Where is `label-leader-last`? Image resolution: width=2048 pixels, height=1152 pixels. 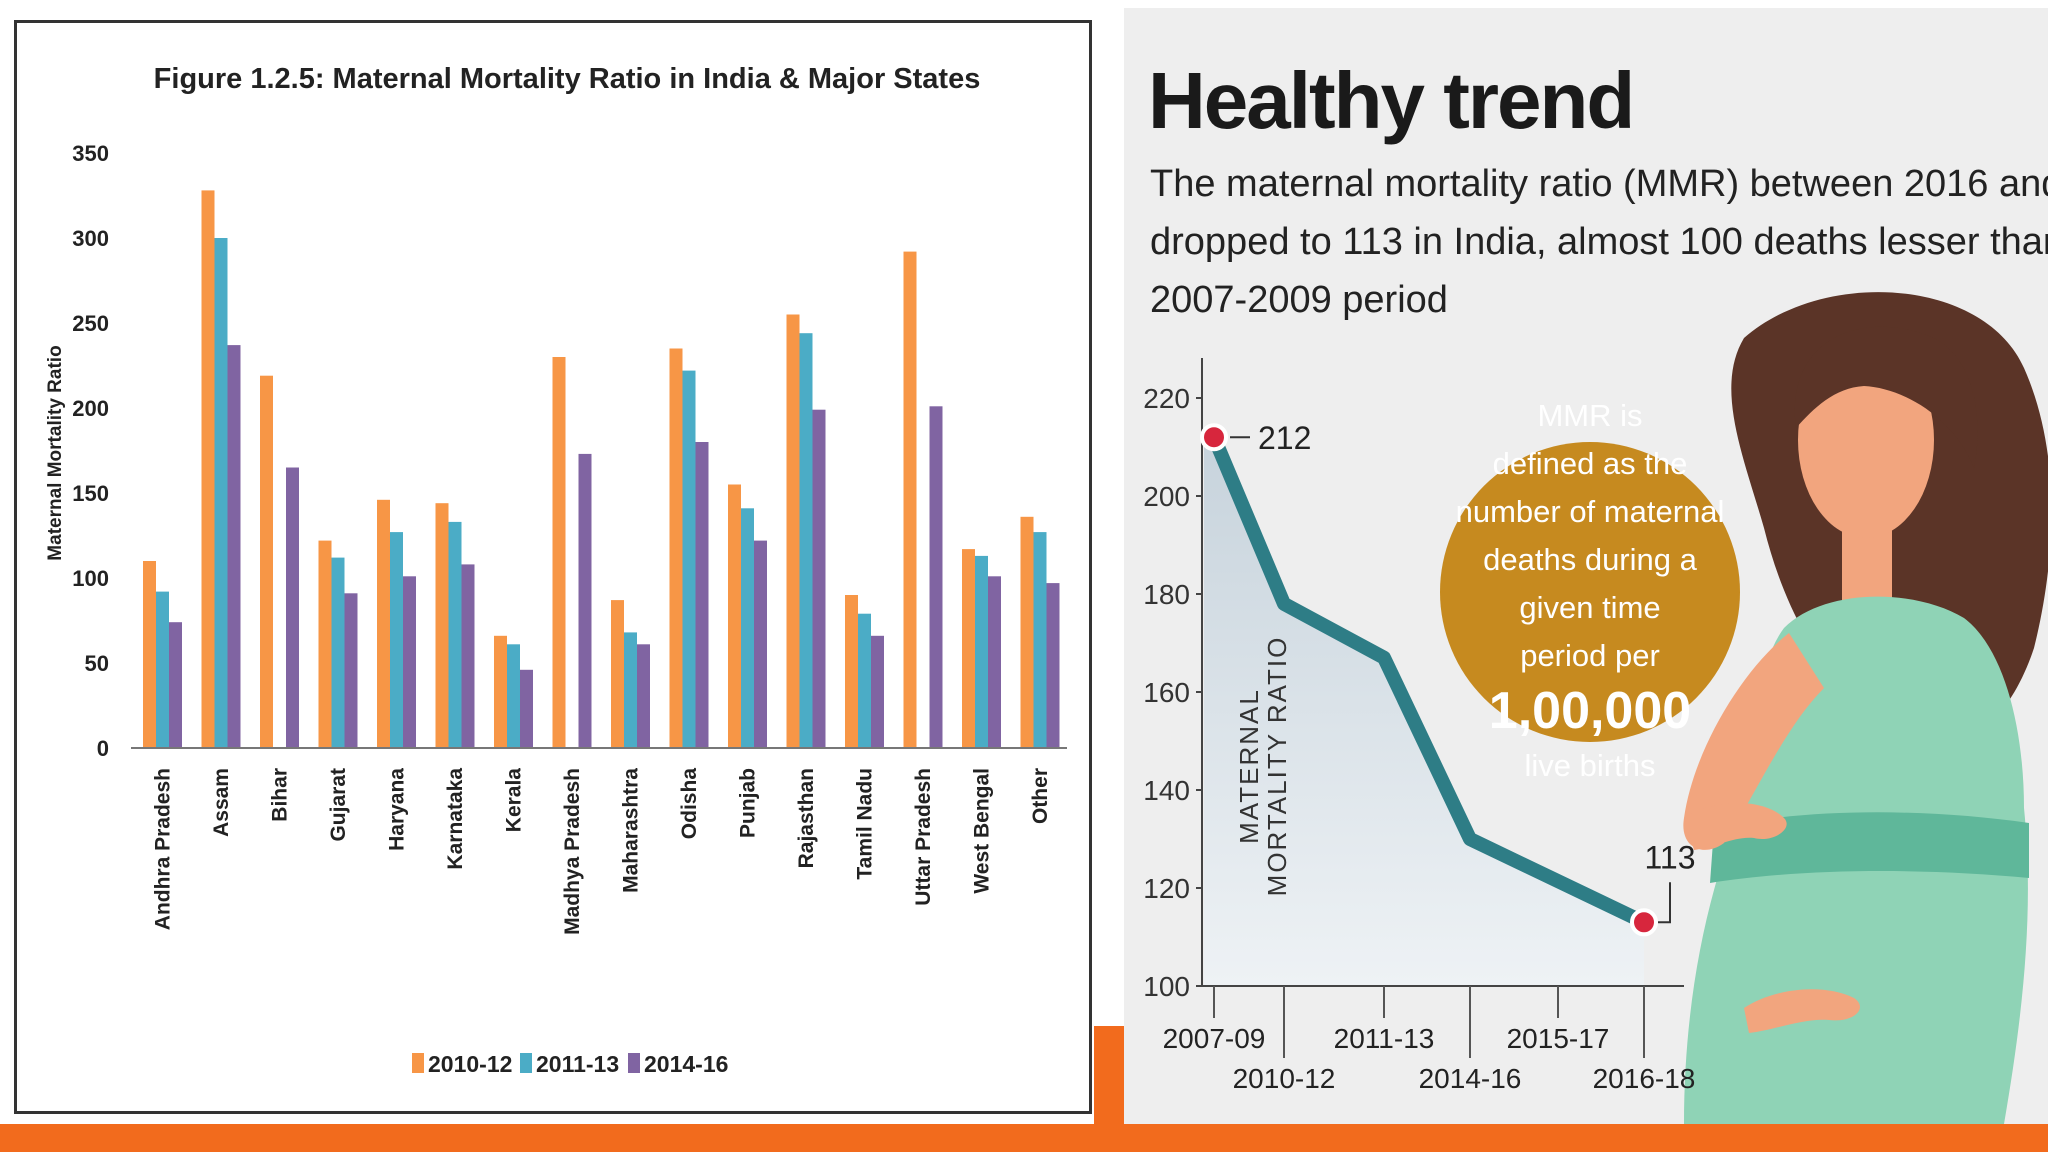 label-leader-last is located at coordinates (1664, 903).